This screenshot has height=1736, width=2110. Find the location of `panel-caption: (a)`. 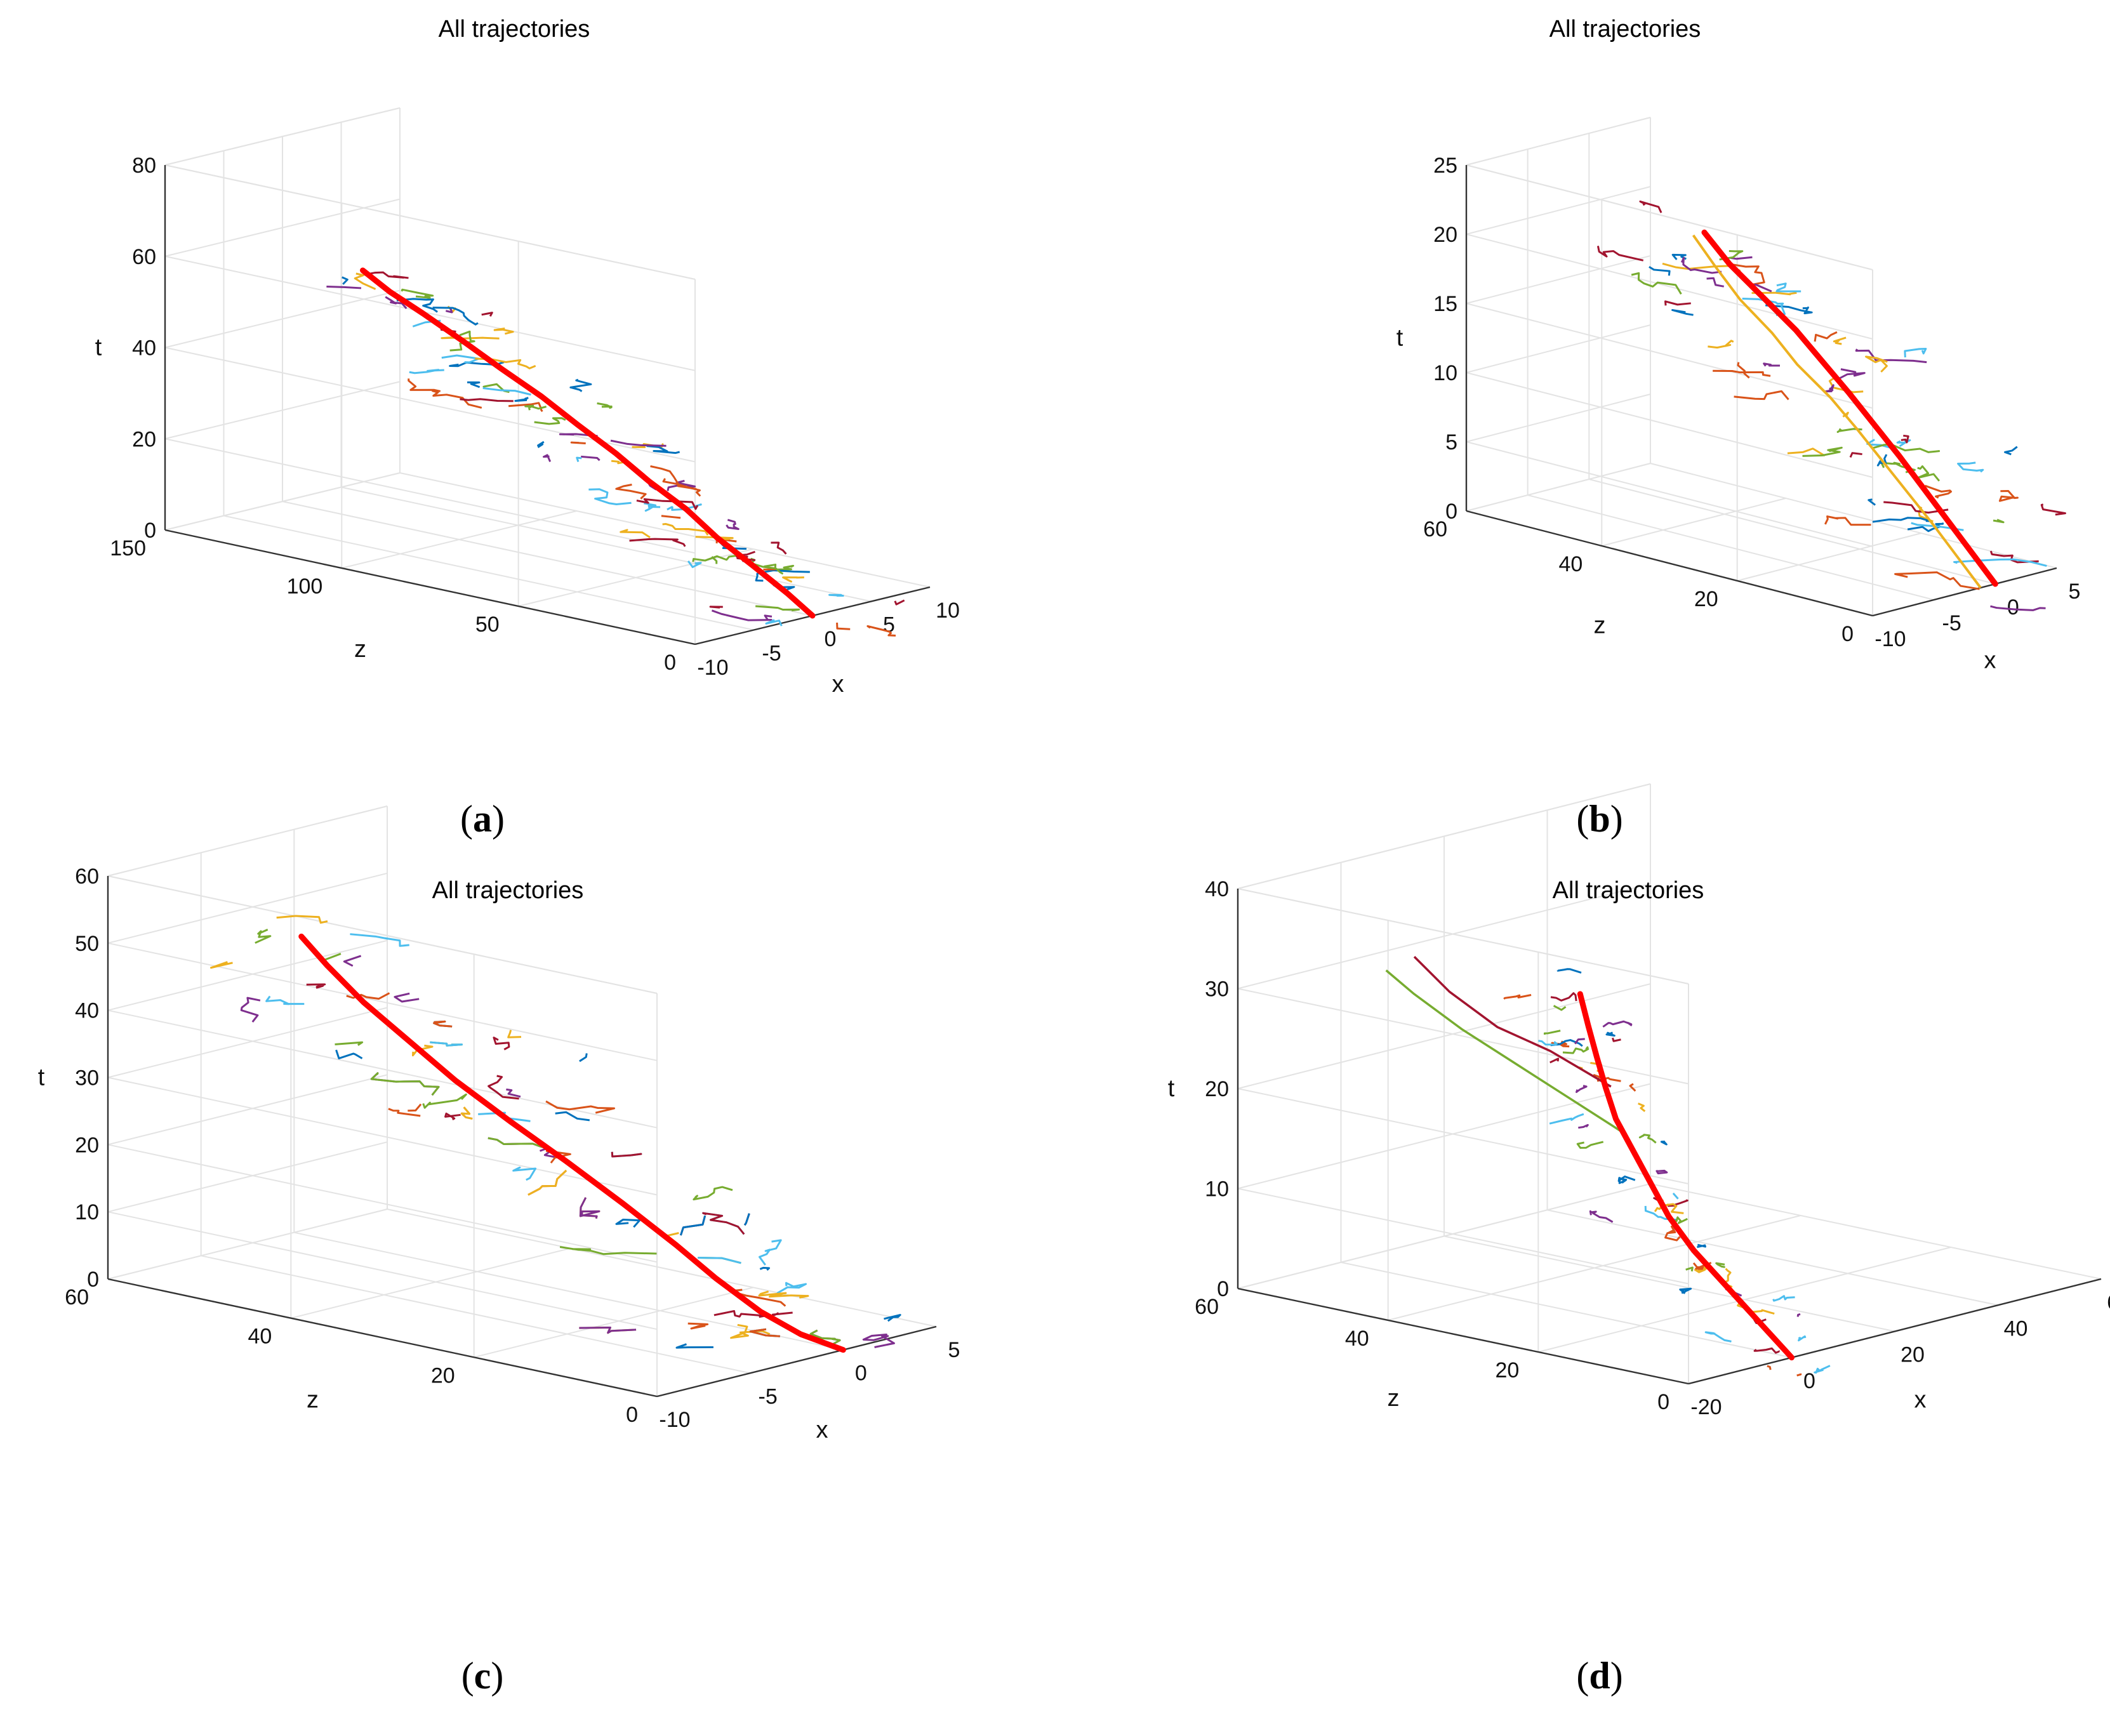

panel-caption: (a) is located at coordinates (483, 819).